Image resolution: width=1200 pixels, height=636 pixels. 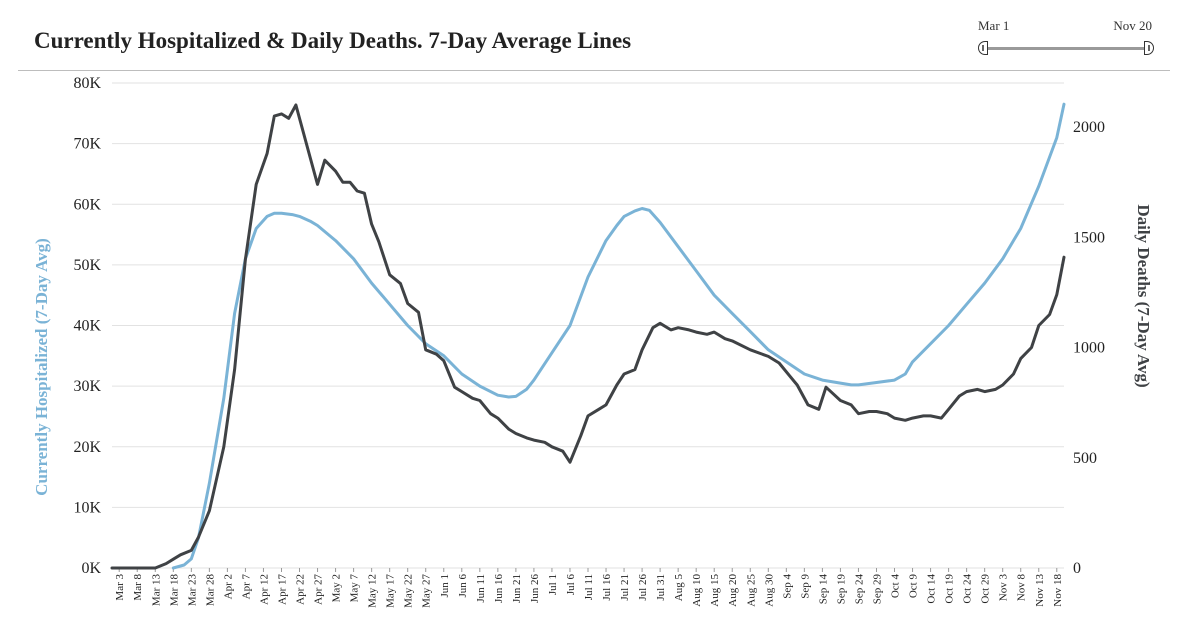 What do you see at coordinates (409, 591) in the screenshot?
I see `x-tick-label: May 22` at bounding box center [409, 591].